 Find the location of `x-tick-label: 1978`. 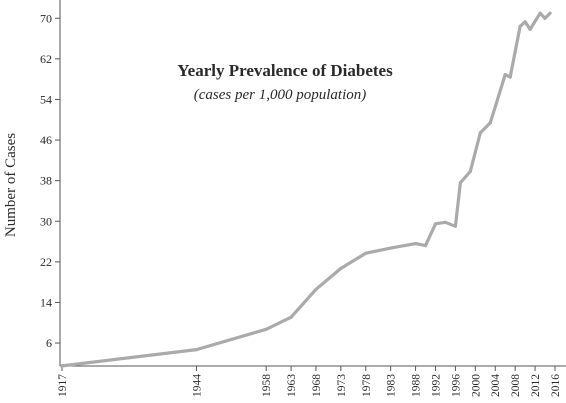

x-tick-label: 1978 is located at coordinates (367, 385).